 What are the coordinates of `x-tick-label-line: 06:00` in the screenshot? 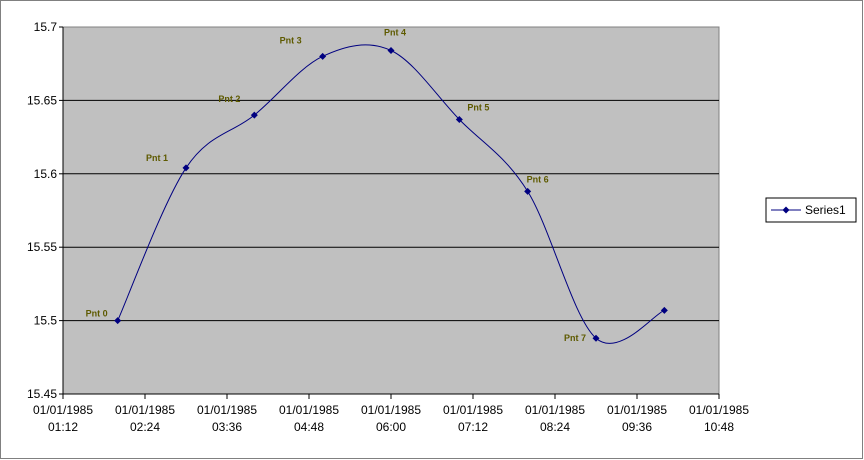 It's located at (391, 427).